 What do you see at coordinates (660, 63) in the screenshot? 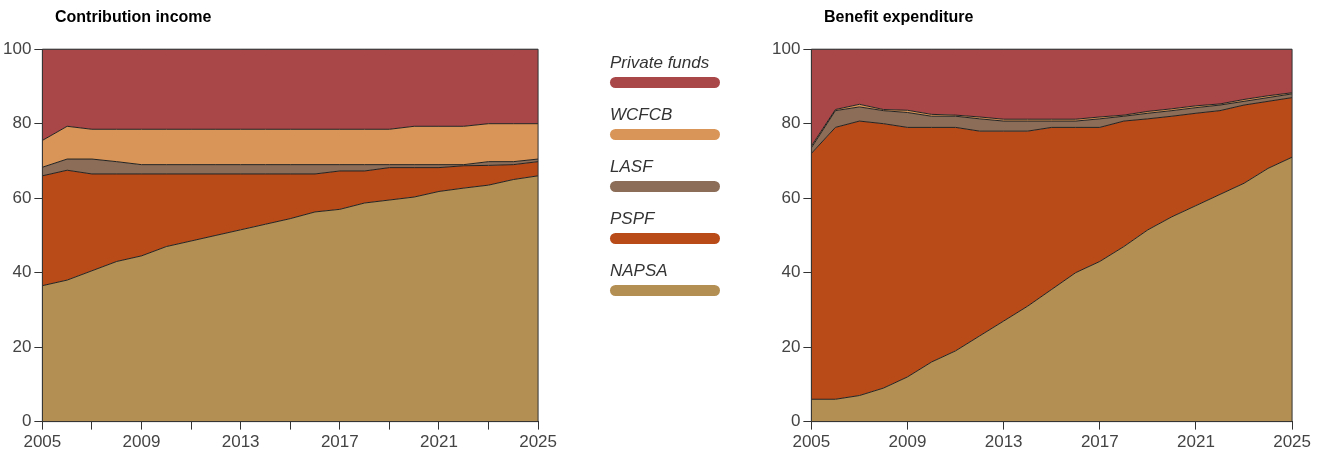
I see `text: Private funds` at bounding box center [660, 63].